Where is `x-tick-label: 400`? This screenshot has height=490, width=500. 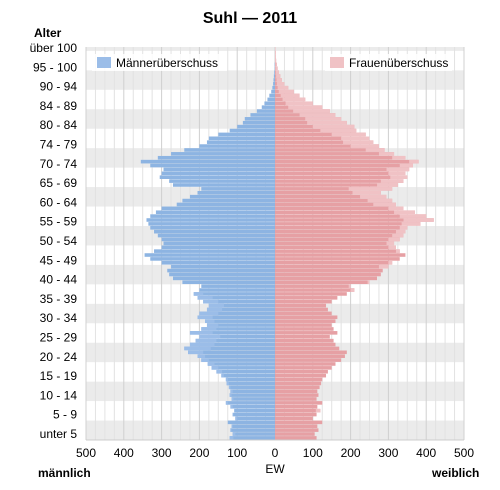
x-tick-label: 400 is located at coordinates (124, 453).